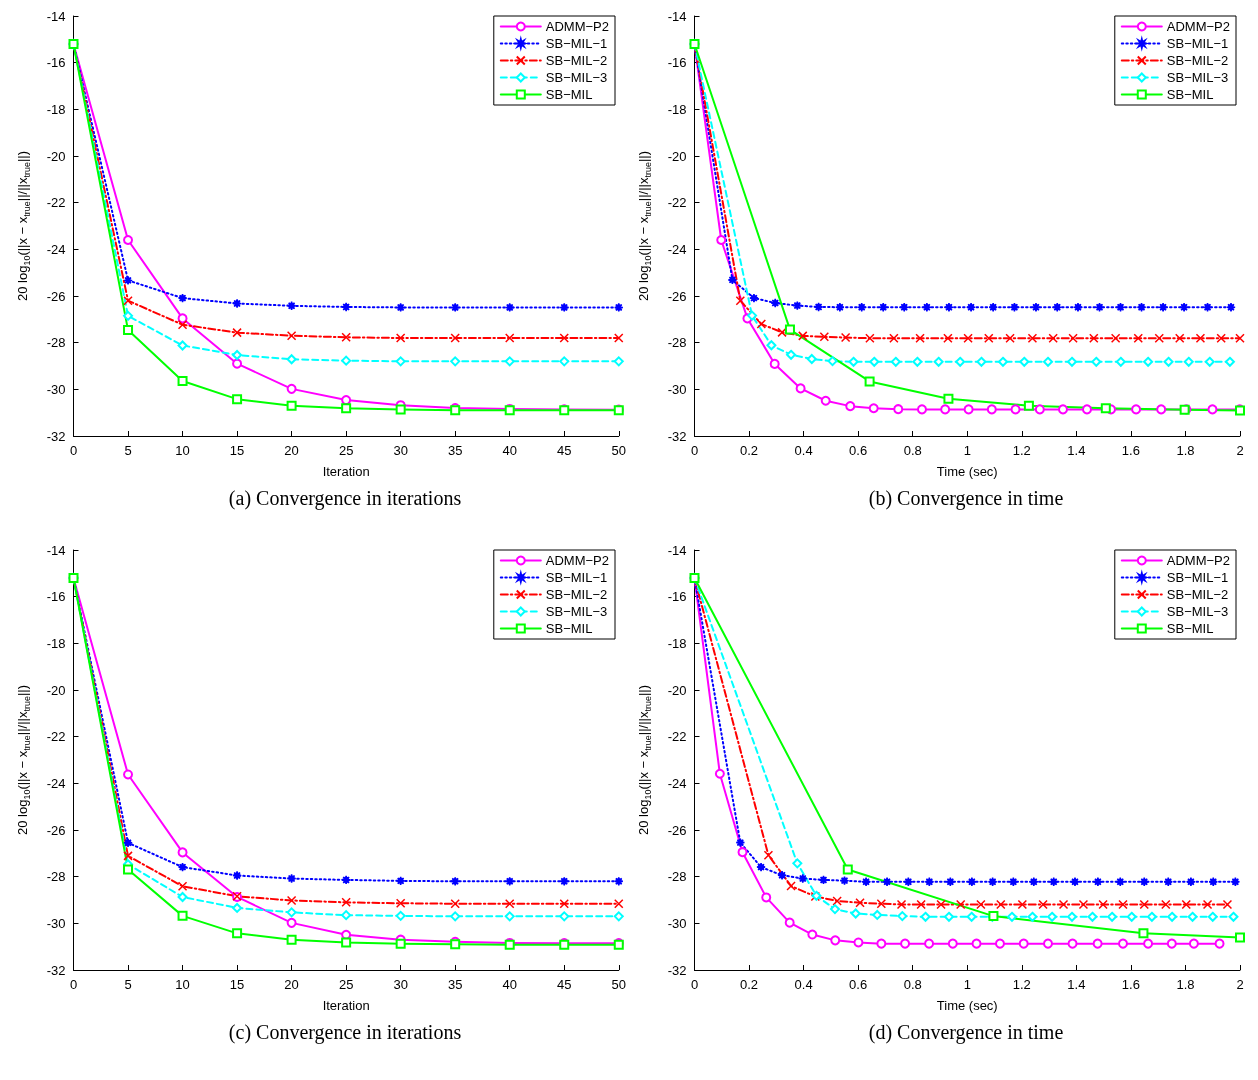 Image resolution: width=1258 pixels, height=1080 pixels. I want to click on x-axis-title: Time (sec), so click(967, 1005).